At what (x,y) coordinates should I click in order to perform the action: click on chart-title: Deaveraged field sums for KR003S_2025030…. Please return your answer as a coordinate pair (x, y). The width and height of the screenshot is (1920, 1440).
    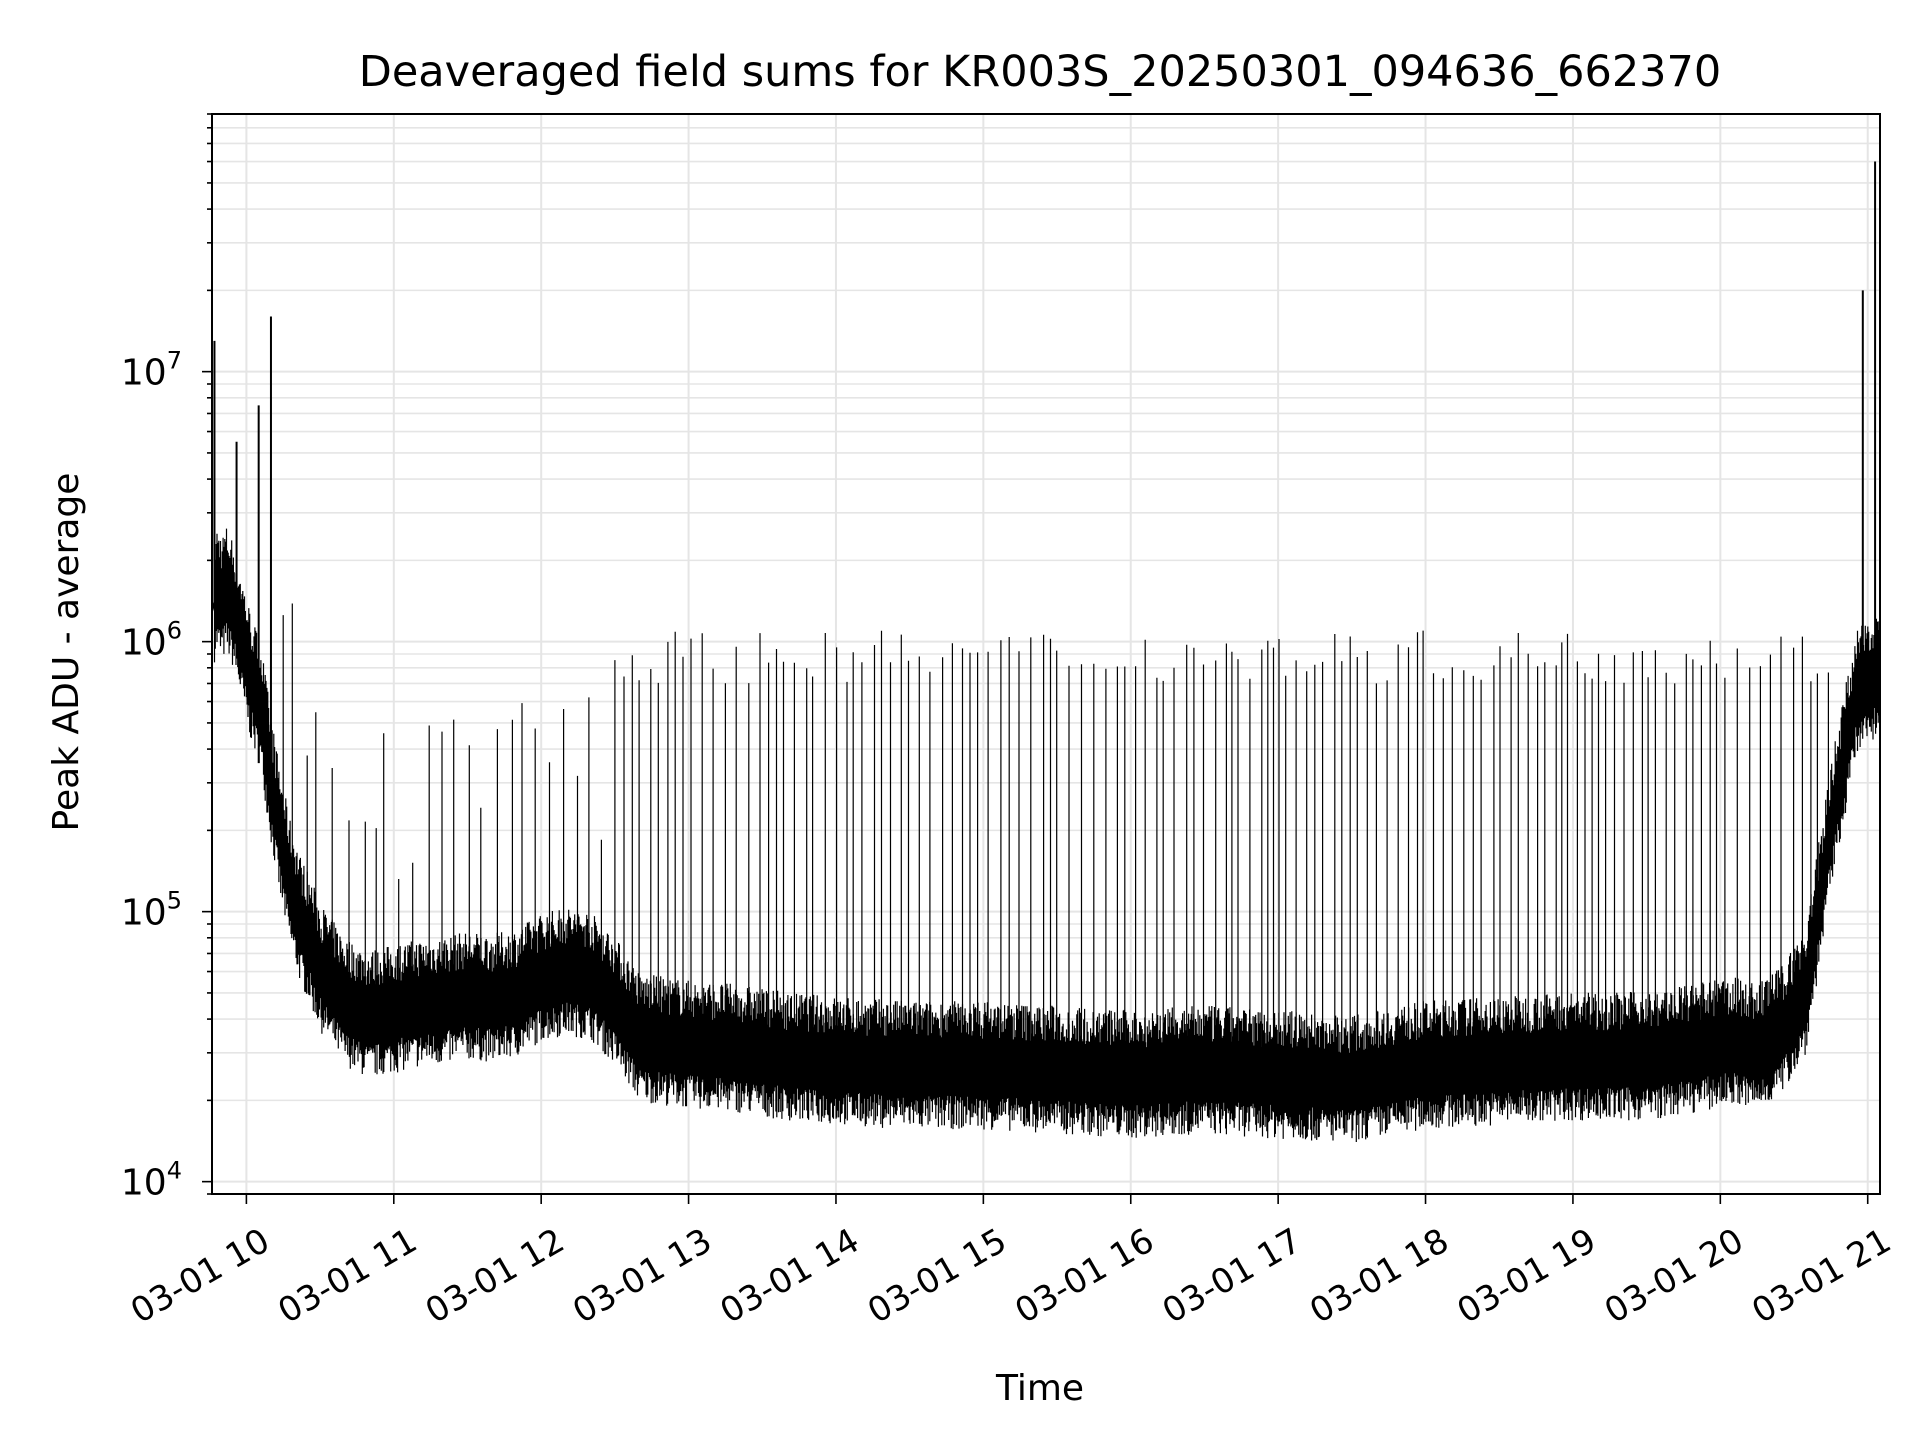
    Looking at the image, I should click on (1040, 72).